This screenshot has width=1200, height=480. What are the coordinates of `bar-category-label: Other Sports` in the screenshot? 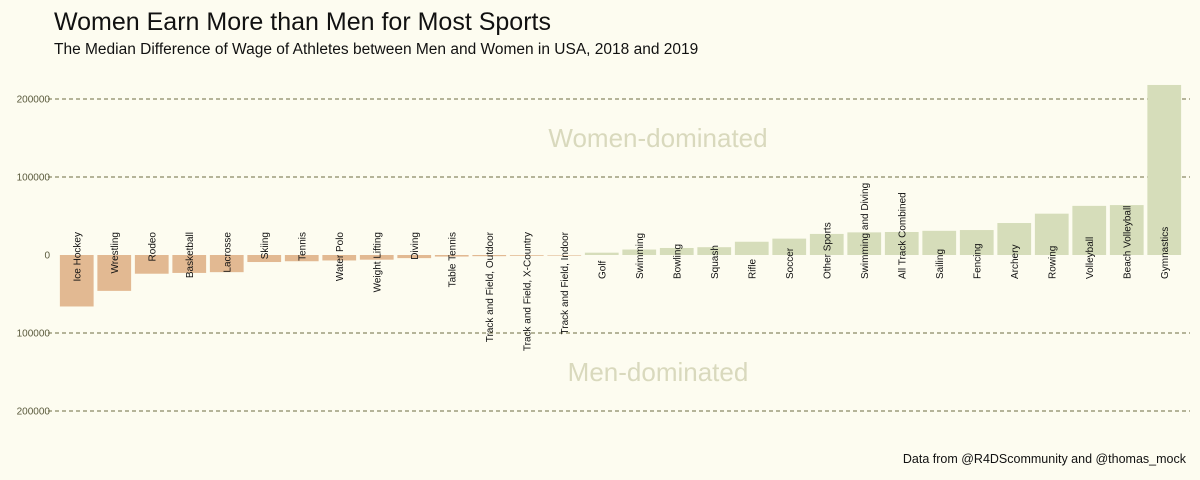 It's located at (827, 250).